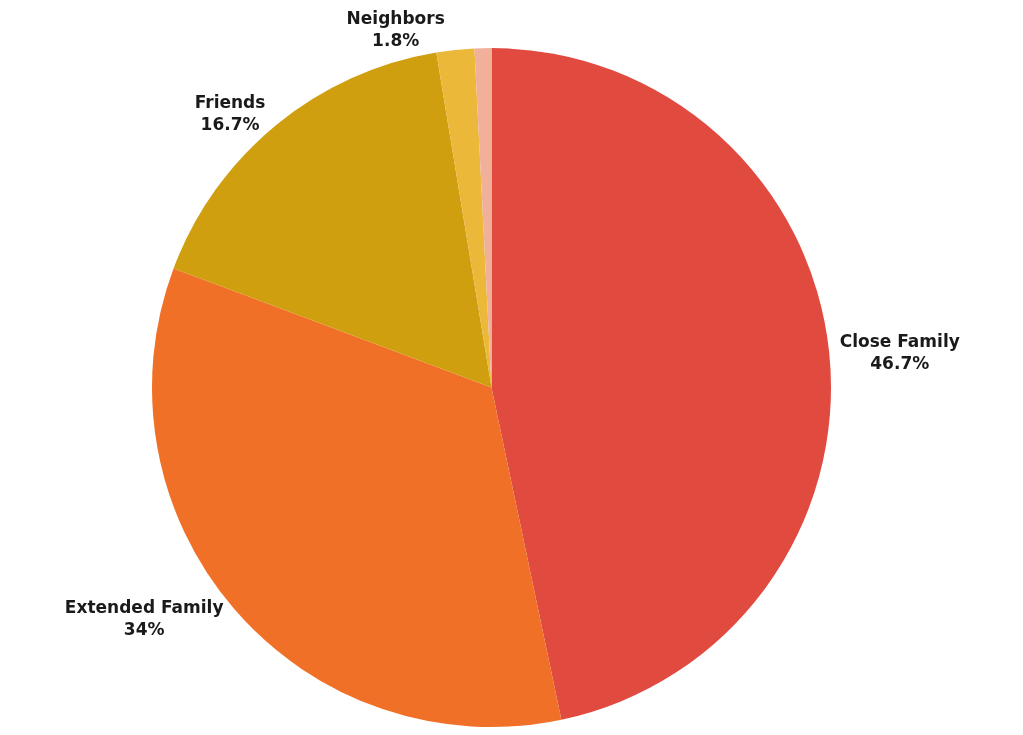 The height and width of the screenshot is (735, 1023). I want to click on slice-label: Extended Family, so click(144, 606).